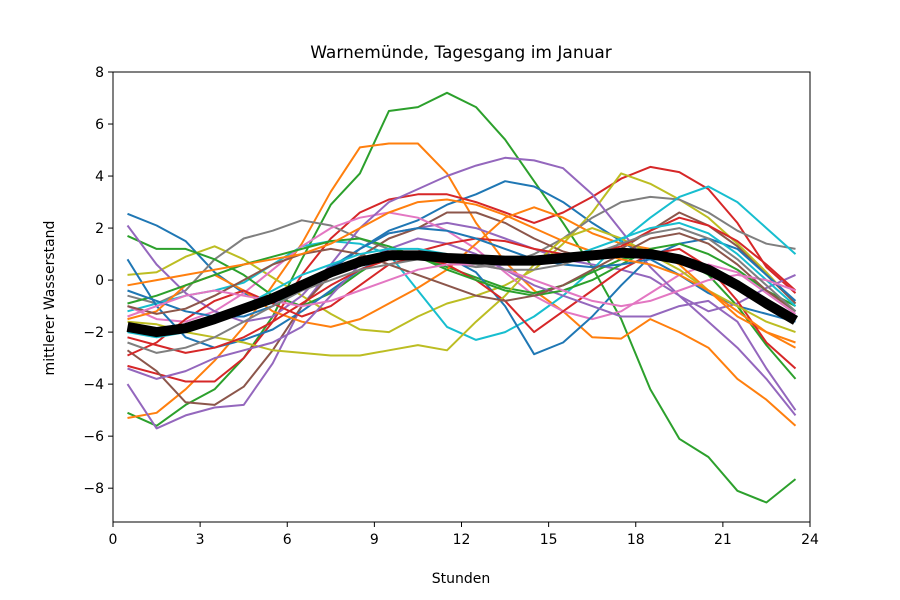 The image size is (900, 600). I want to click on x-tick-label: 24, so click(810, 540).